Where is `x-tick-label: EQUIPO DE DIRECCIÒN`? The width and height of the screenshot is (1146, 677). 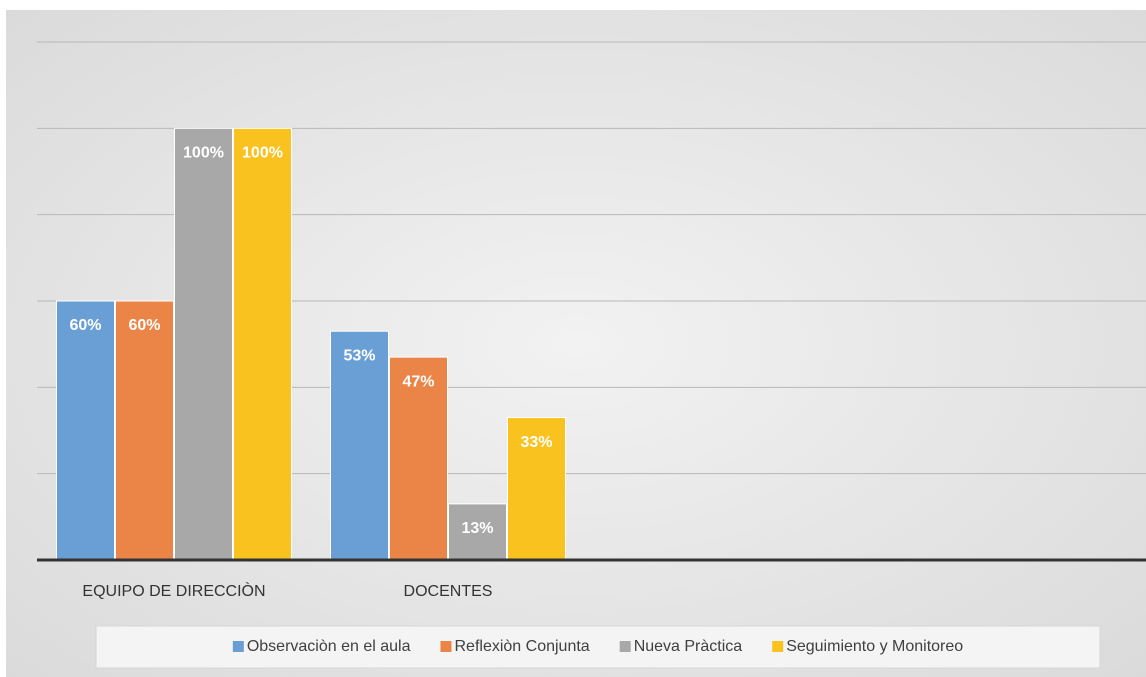 x-tick-label: EQUIPO DE DIRECCIÒN is located at coordinates (173, 590).